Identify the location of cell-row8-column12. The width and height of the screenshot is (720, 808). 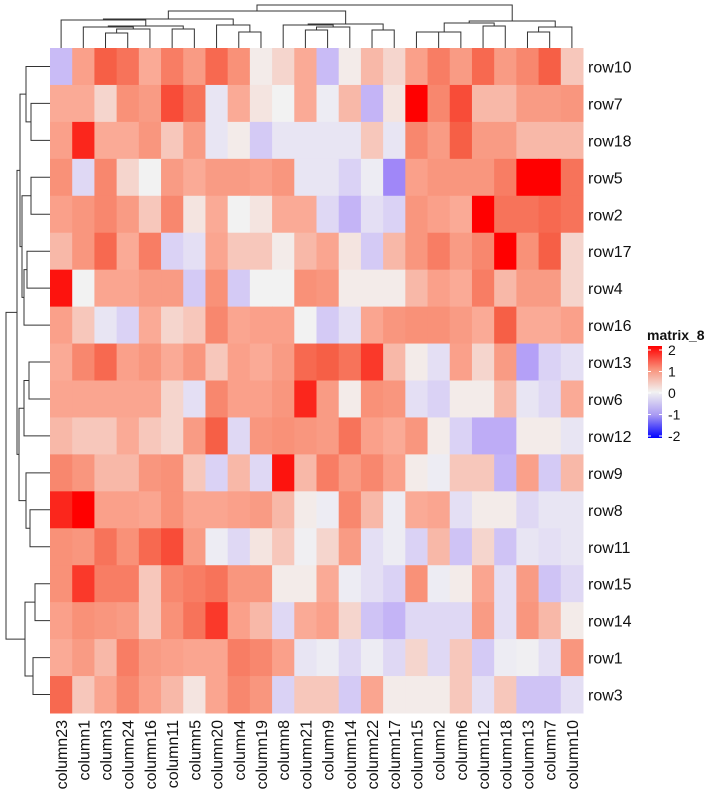
(483, 510).